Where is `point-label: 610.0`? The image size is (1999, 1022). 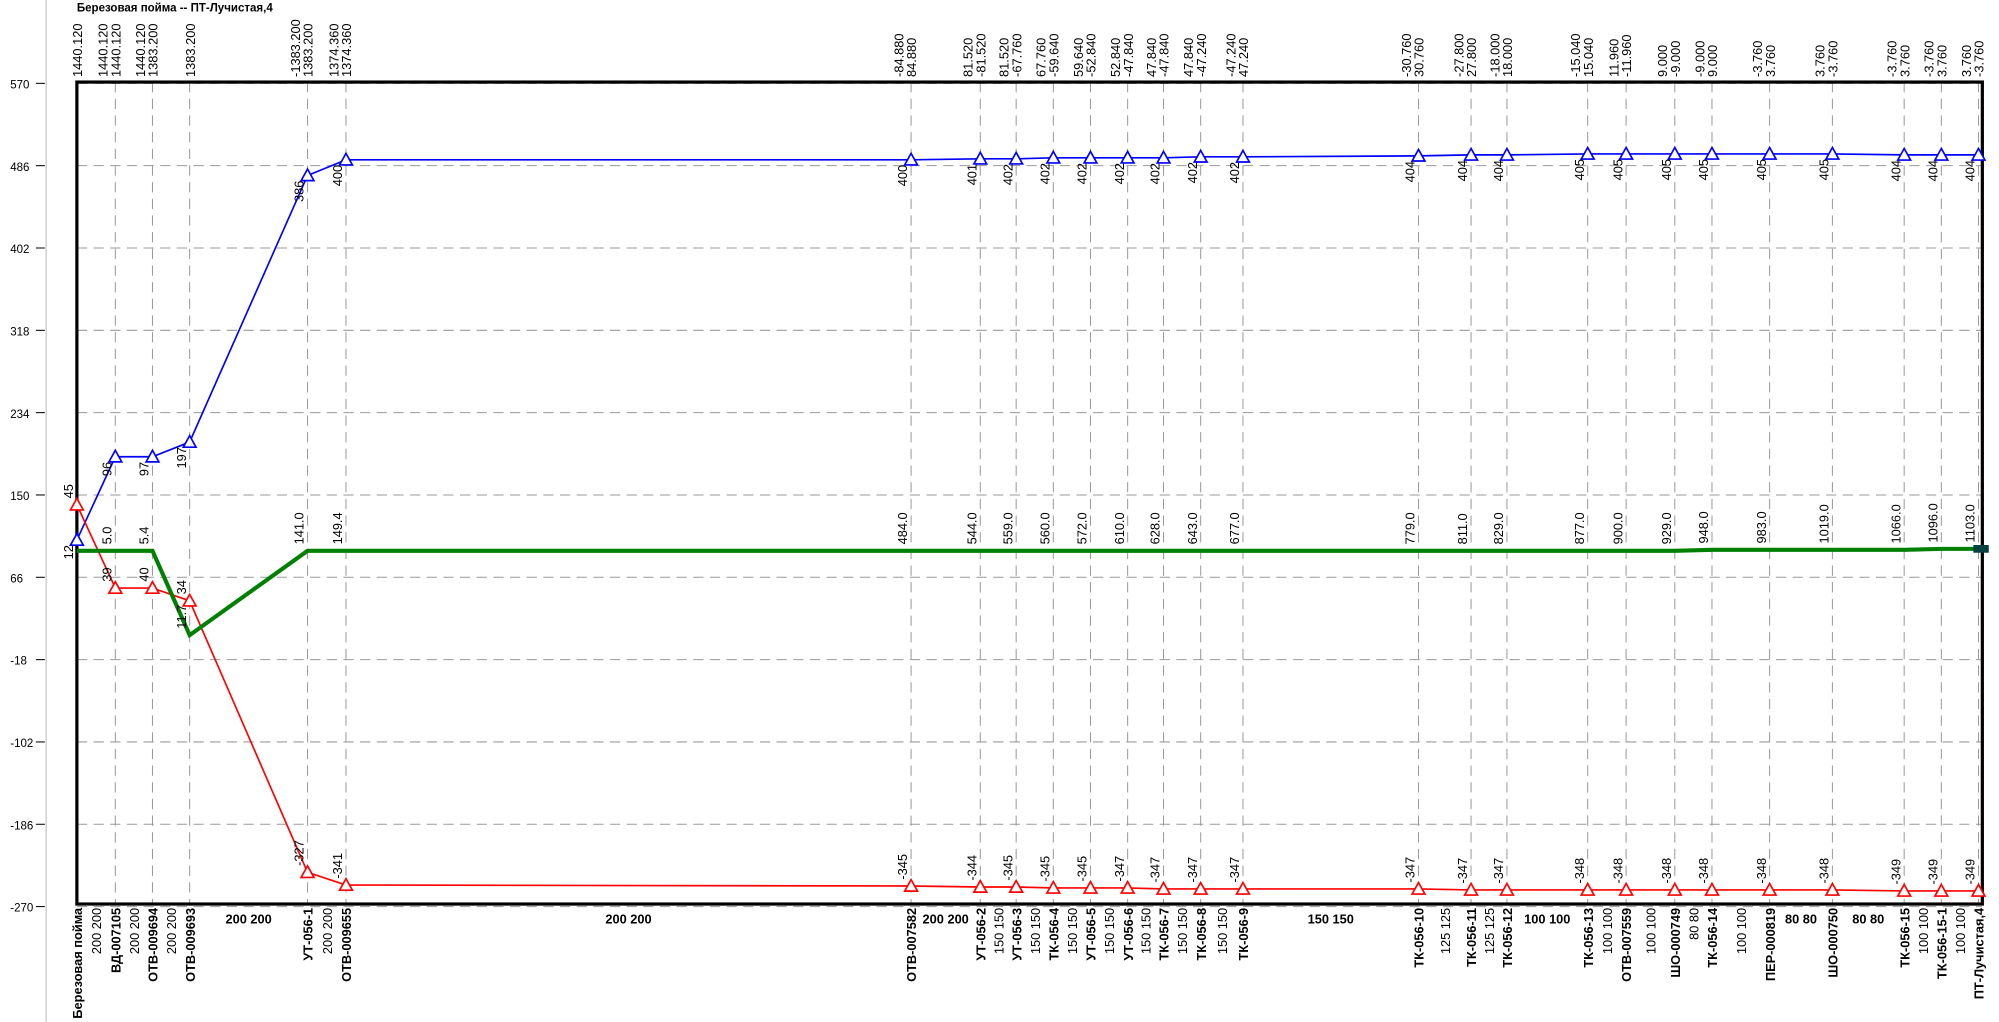
point-label: 610.0 is located at coordinates (1119, 528).